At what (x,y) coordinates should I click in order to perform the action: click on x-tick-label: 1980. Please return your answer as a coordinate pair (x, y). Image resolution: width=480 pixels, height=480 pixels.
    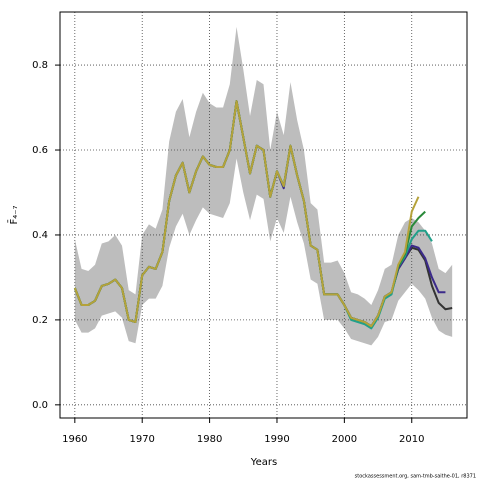
    Looking at the image, I should click on (209, 439).